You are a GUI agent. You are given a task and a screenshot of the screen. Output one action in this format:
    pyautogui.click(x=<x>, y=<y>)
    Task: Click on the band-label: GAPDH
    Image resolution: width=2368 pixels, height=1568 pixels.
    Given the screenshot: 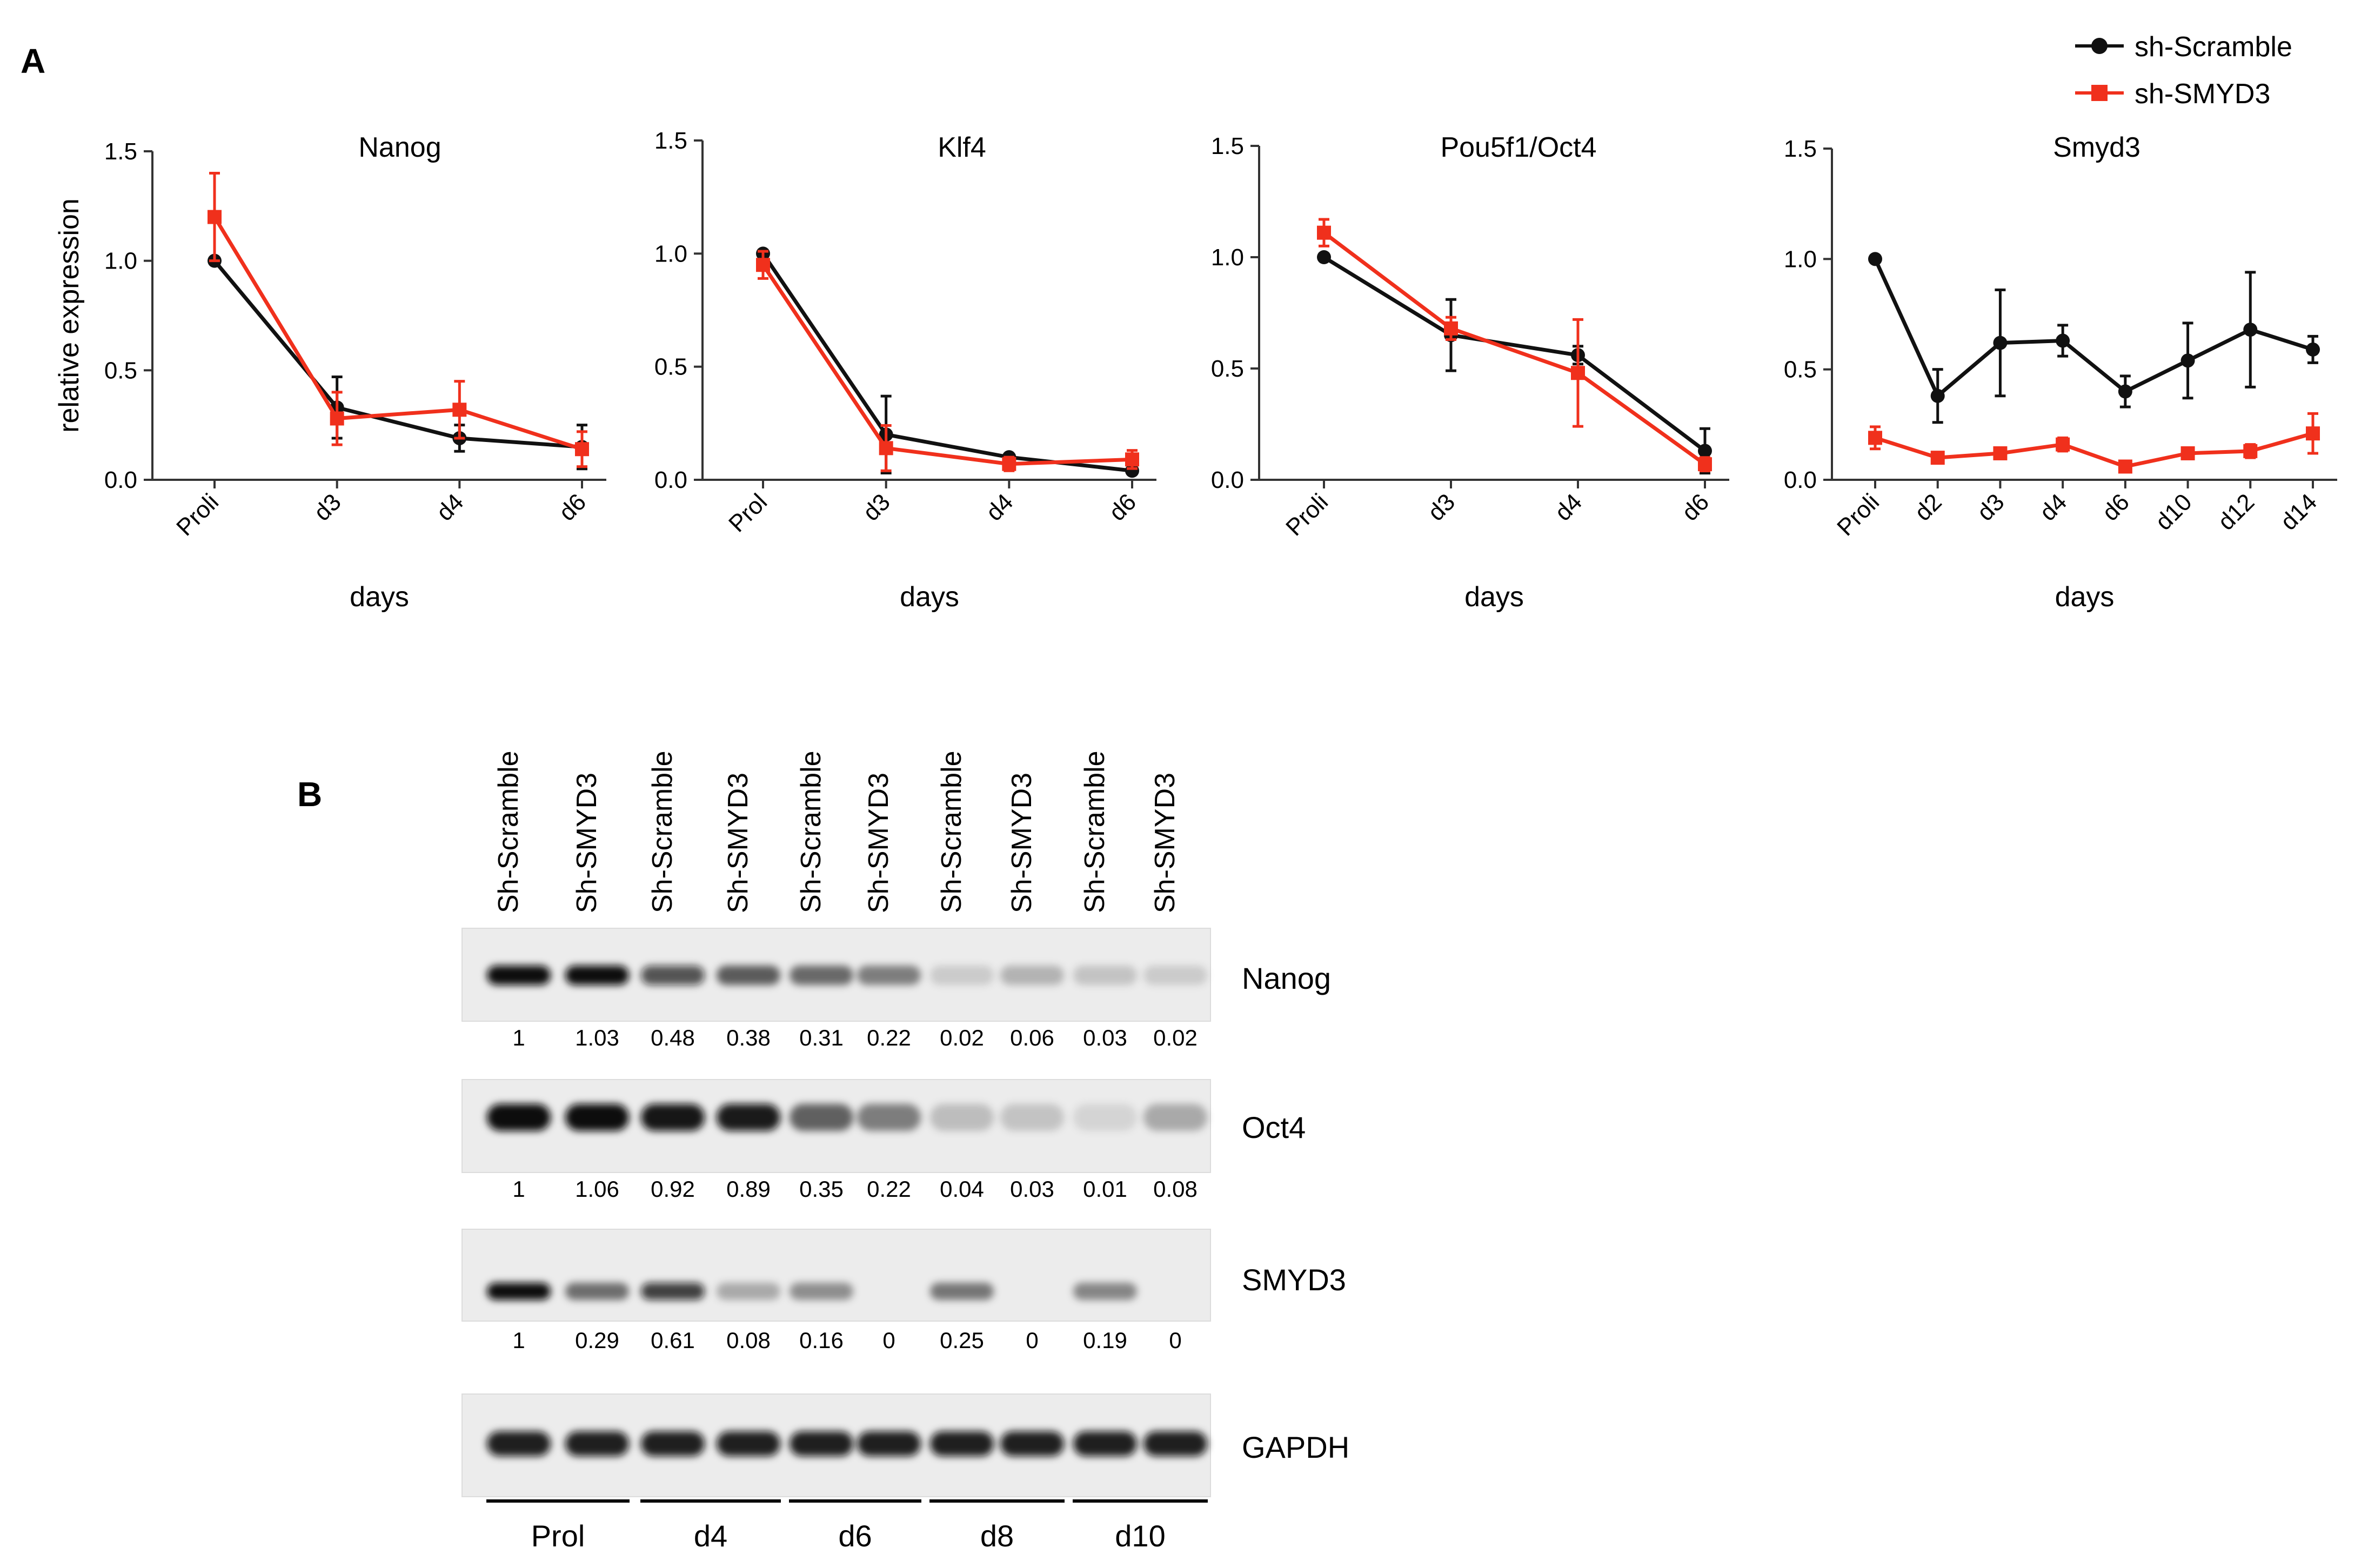 What is the action you would take?
    pyautogui.click(x=1295, y=1447)
    